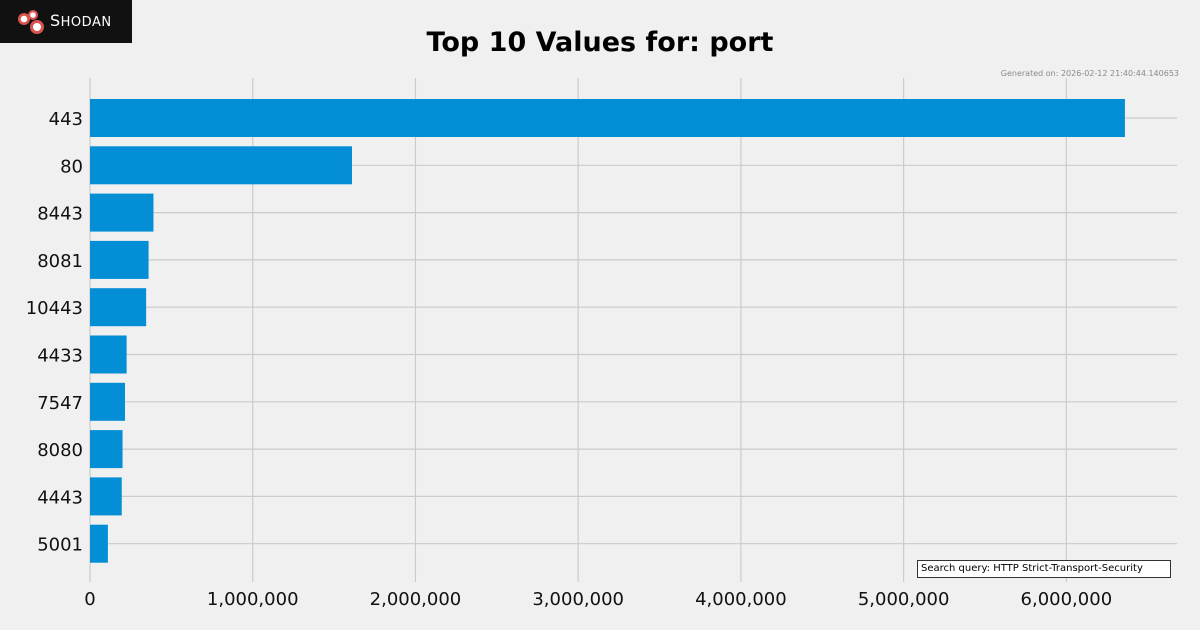  Describe the element at coordinates (60, 261) in the screenshot. I see `y-tick-label: 8081` at that location.